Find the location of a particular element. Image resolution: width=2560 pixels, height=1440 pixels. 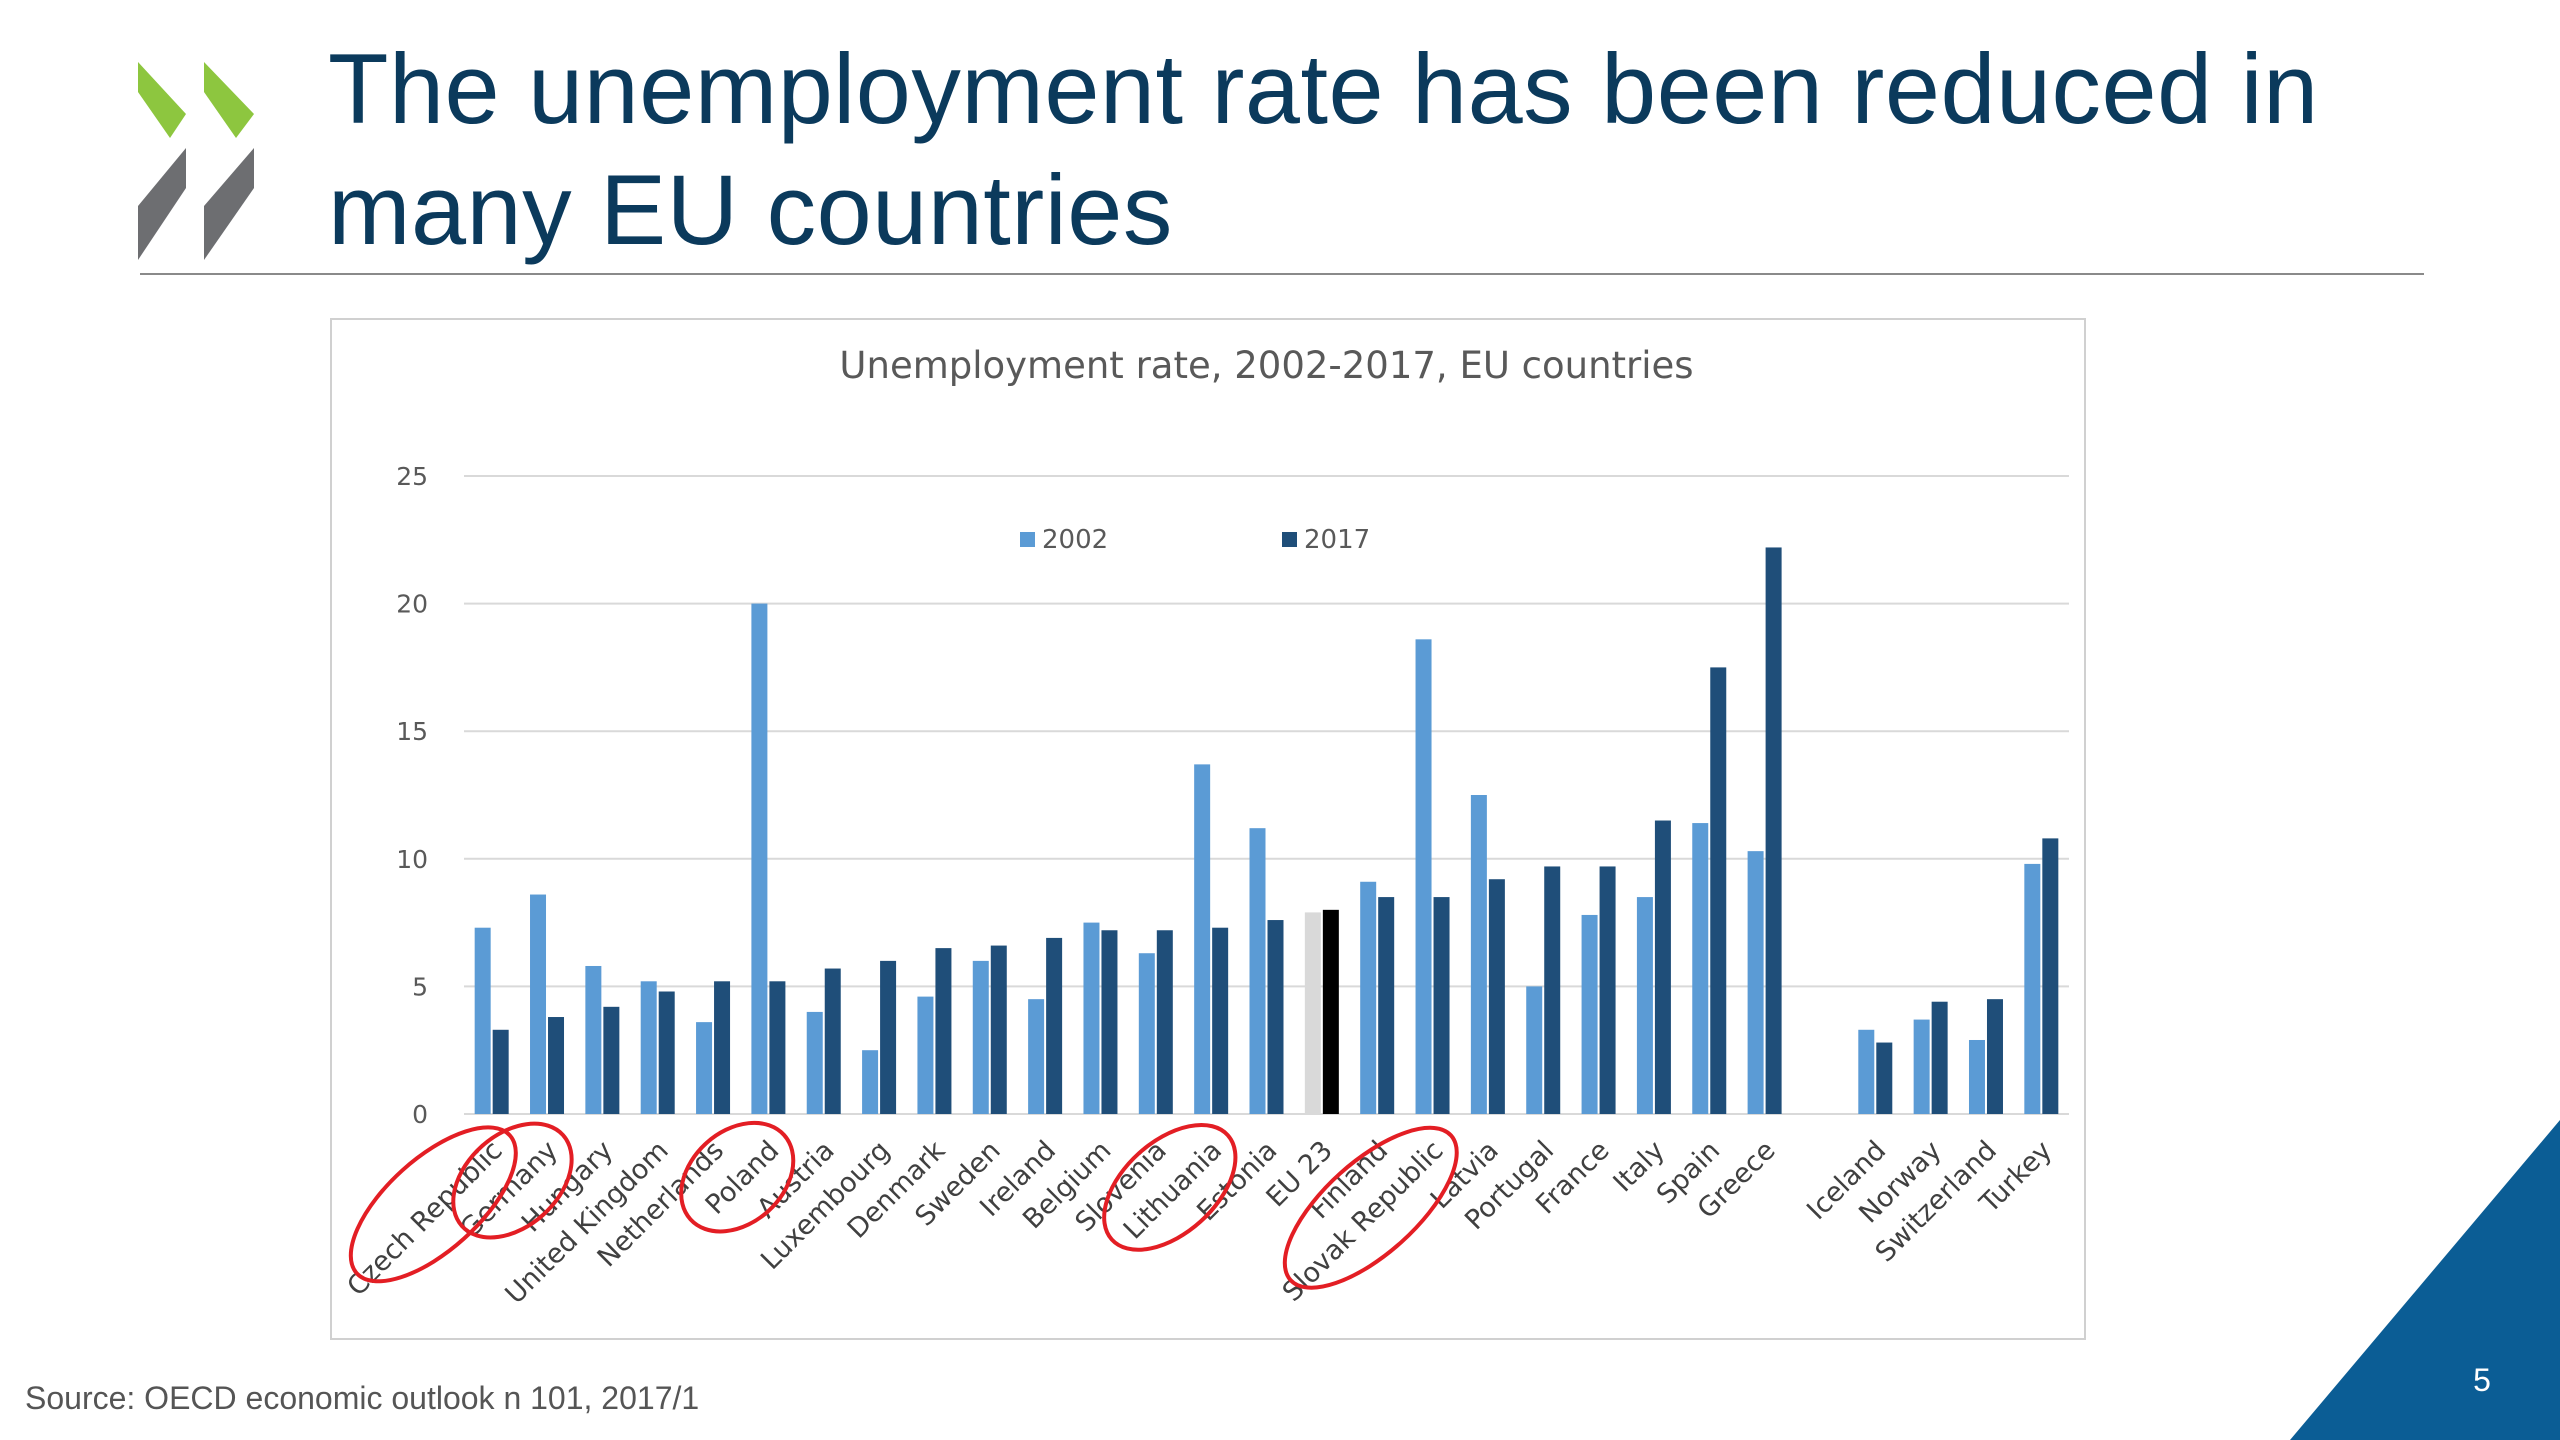

legend-label-2017: 2017 is located at coordinates (1337, 540).